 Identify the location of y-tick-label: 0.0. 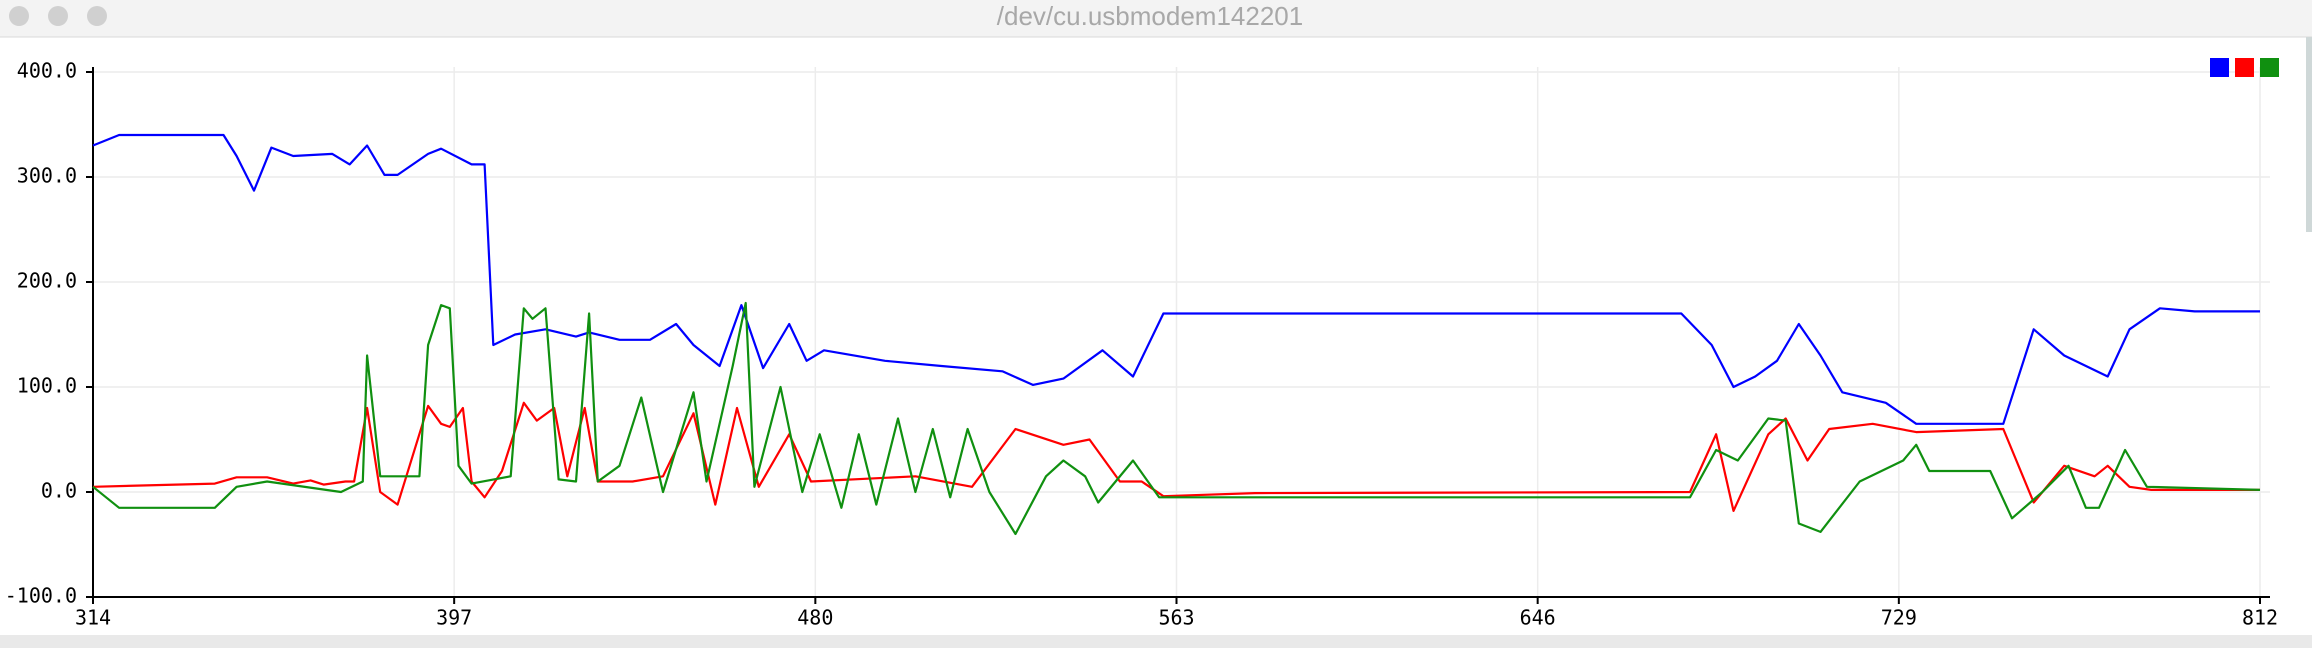
(59, 491).